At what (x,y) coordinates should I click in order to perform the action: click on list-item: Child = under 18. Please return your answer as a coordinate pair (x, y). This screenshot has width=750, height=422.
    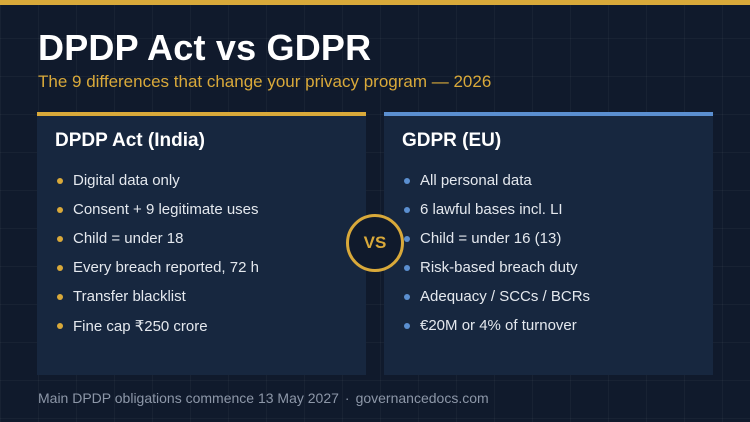
    Looking at the image, I should click on (158, 238).